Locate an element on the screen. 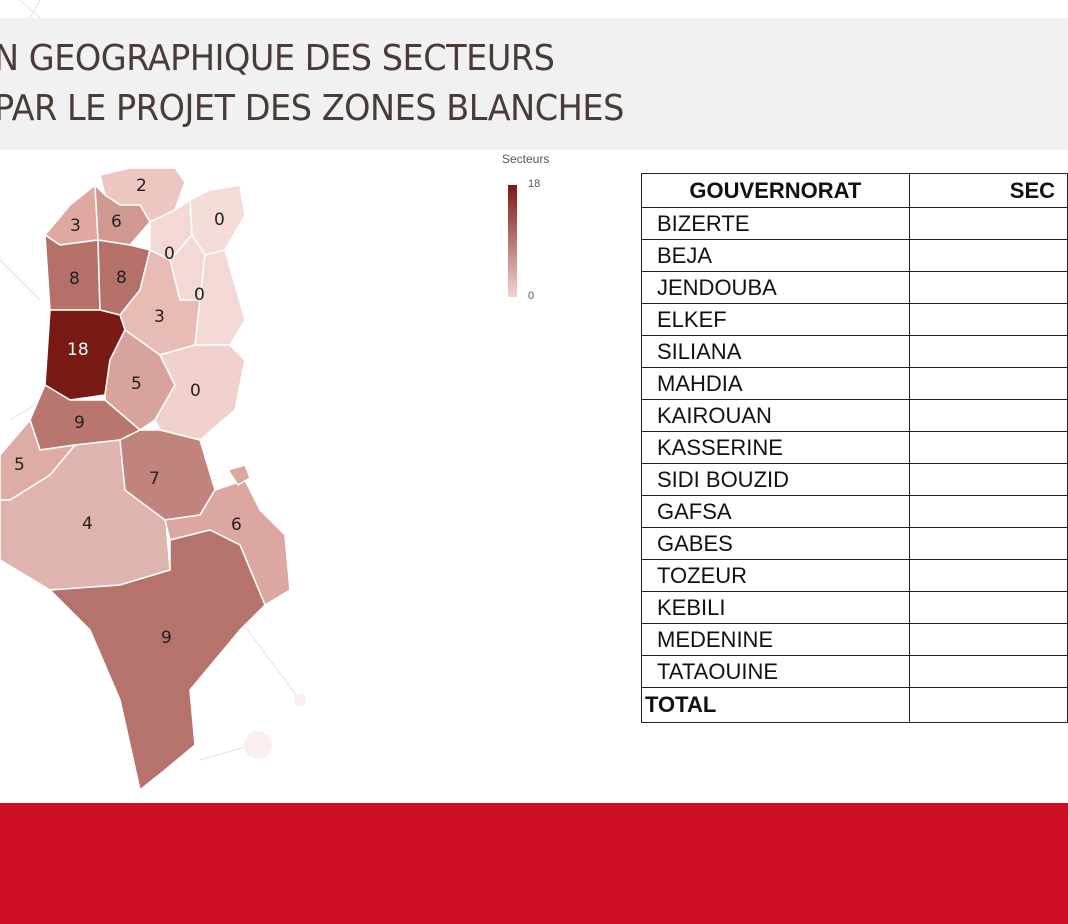 This screenshot has height=924, width=1068. table-row: BIZERTE is located at coordinates (854, 223).